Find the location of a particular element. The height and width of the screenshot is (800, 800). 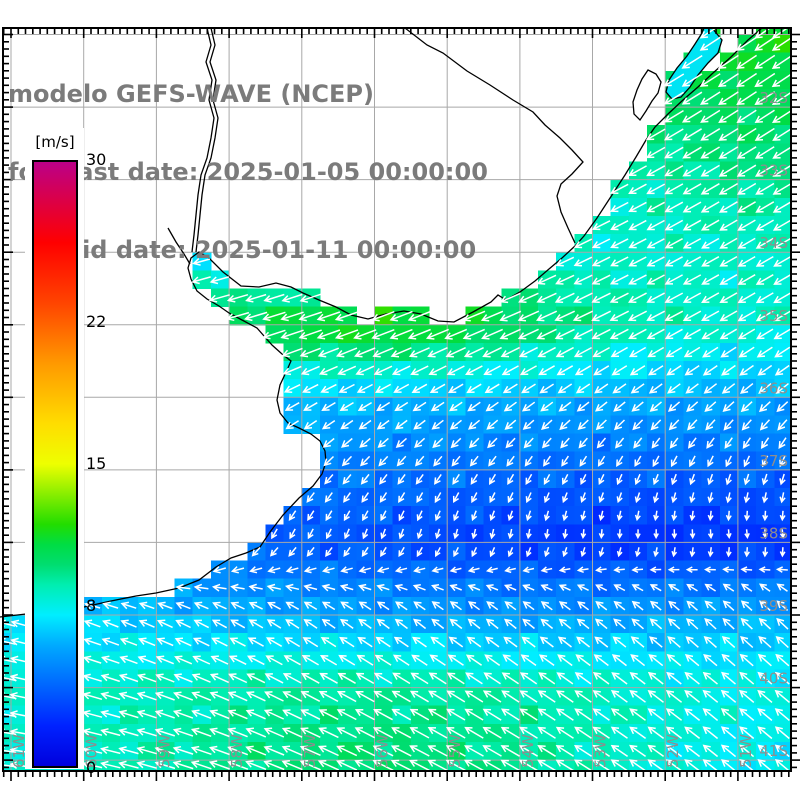

colorbar-tick-label: 8 is located at coordinates (91, 605).